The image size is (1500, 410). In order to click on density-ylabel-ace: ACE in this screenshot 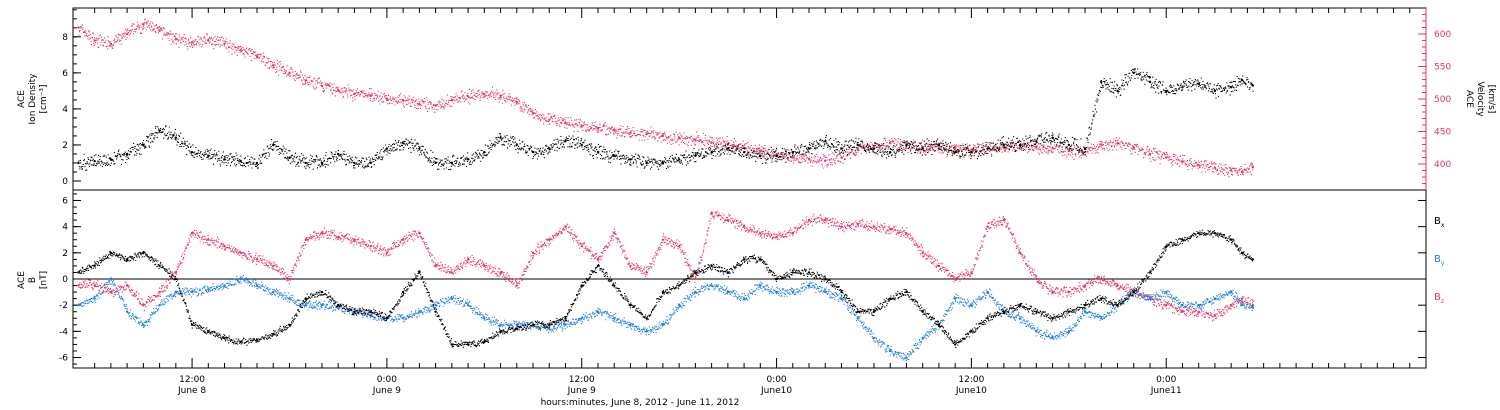, I will do `click(22, 99)`.